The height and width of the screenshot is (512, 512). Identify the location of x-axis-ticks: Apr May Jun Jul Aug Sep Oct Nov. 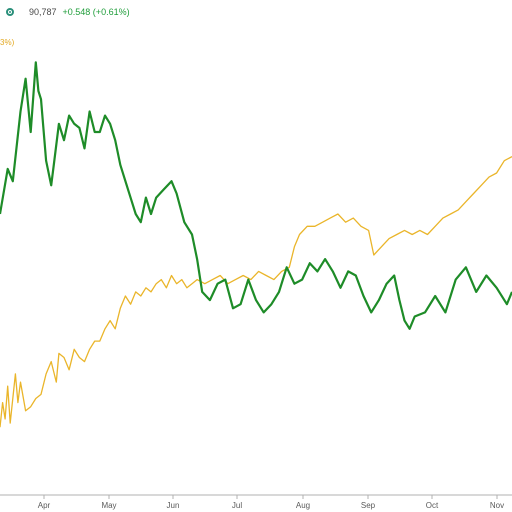
(271, 502).